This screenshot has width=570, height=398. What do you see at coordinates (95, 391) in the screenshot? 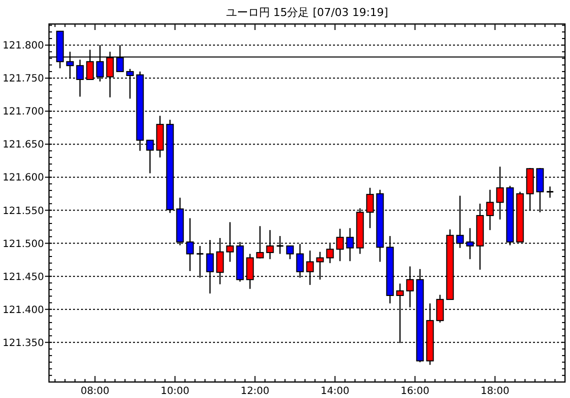
I see `xtick: 08:00` at bounding box center [95, 391].